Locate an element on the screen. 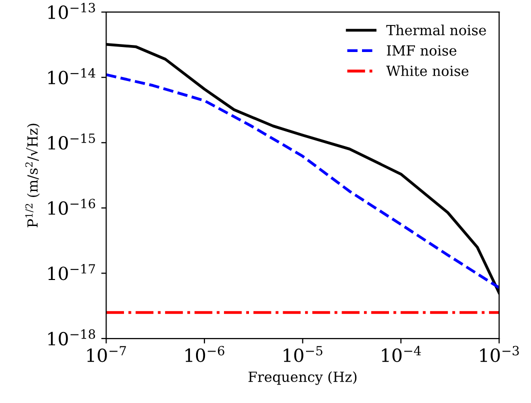 The height and width of the screenshot is (403, 531). y-tick-label: 10$^{−17}$ is located at coordinates (71, 272).